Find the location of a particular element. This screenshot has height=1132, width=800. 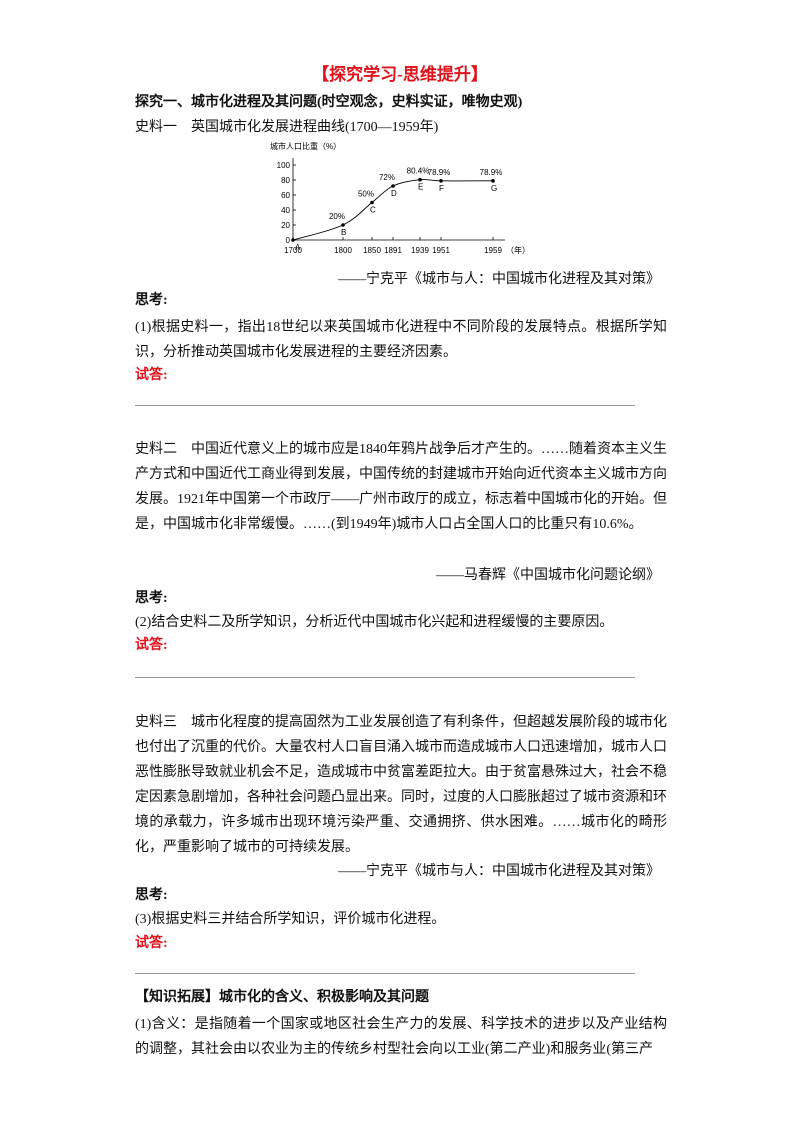

point-label: C is located at coordinates (373, 210).